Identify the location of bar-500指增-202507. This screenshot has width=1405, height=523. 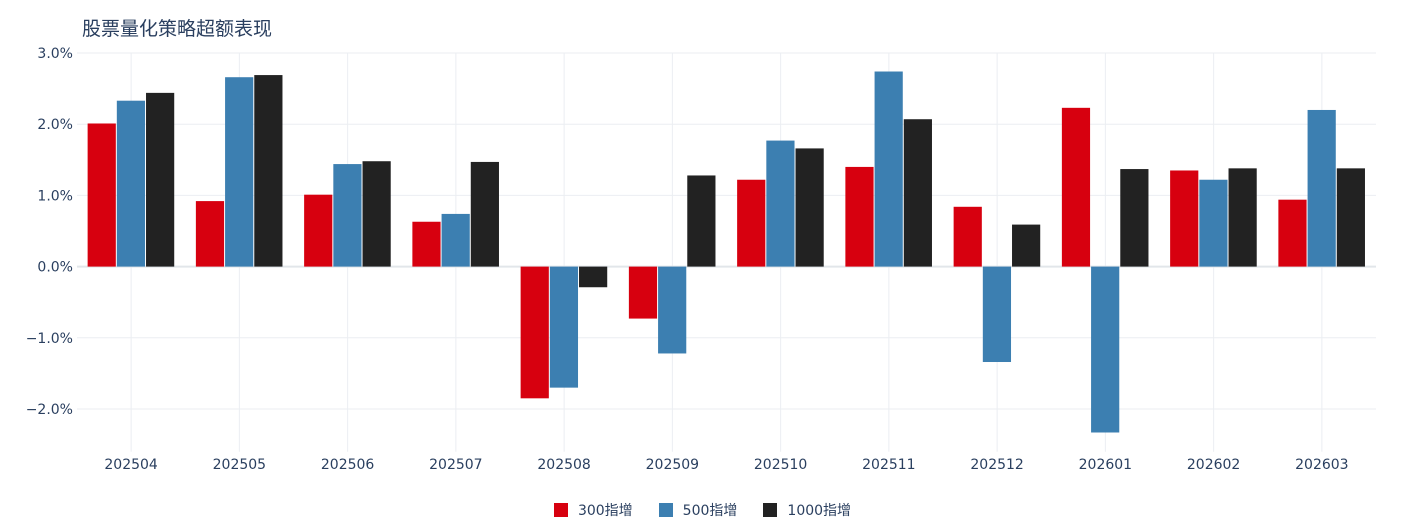
(455, 240).